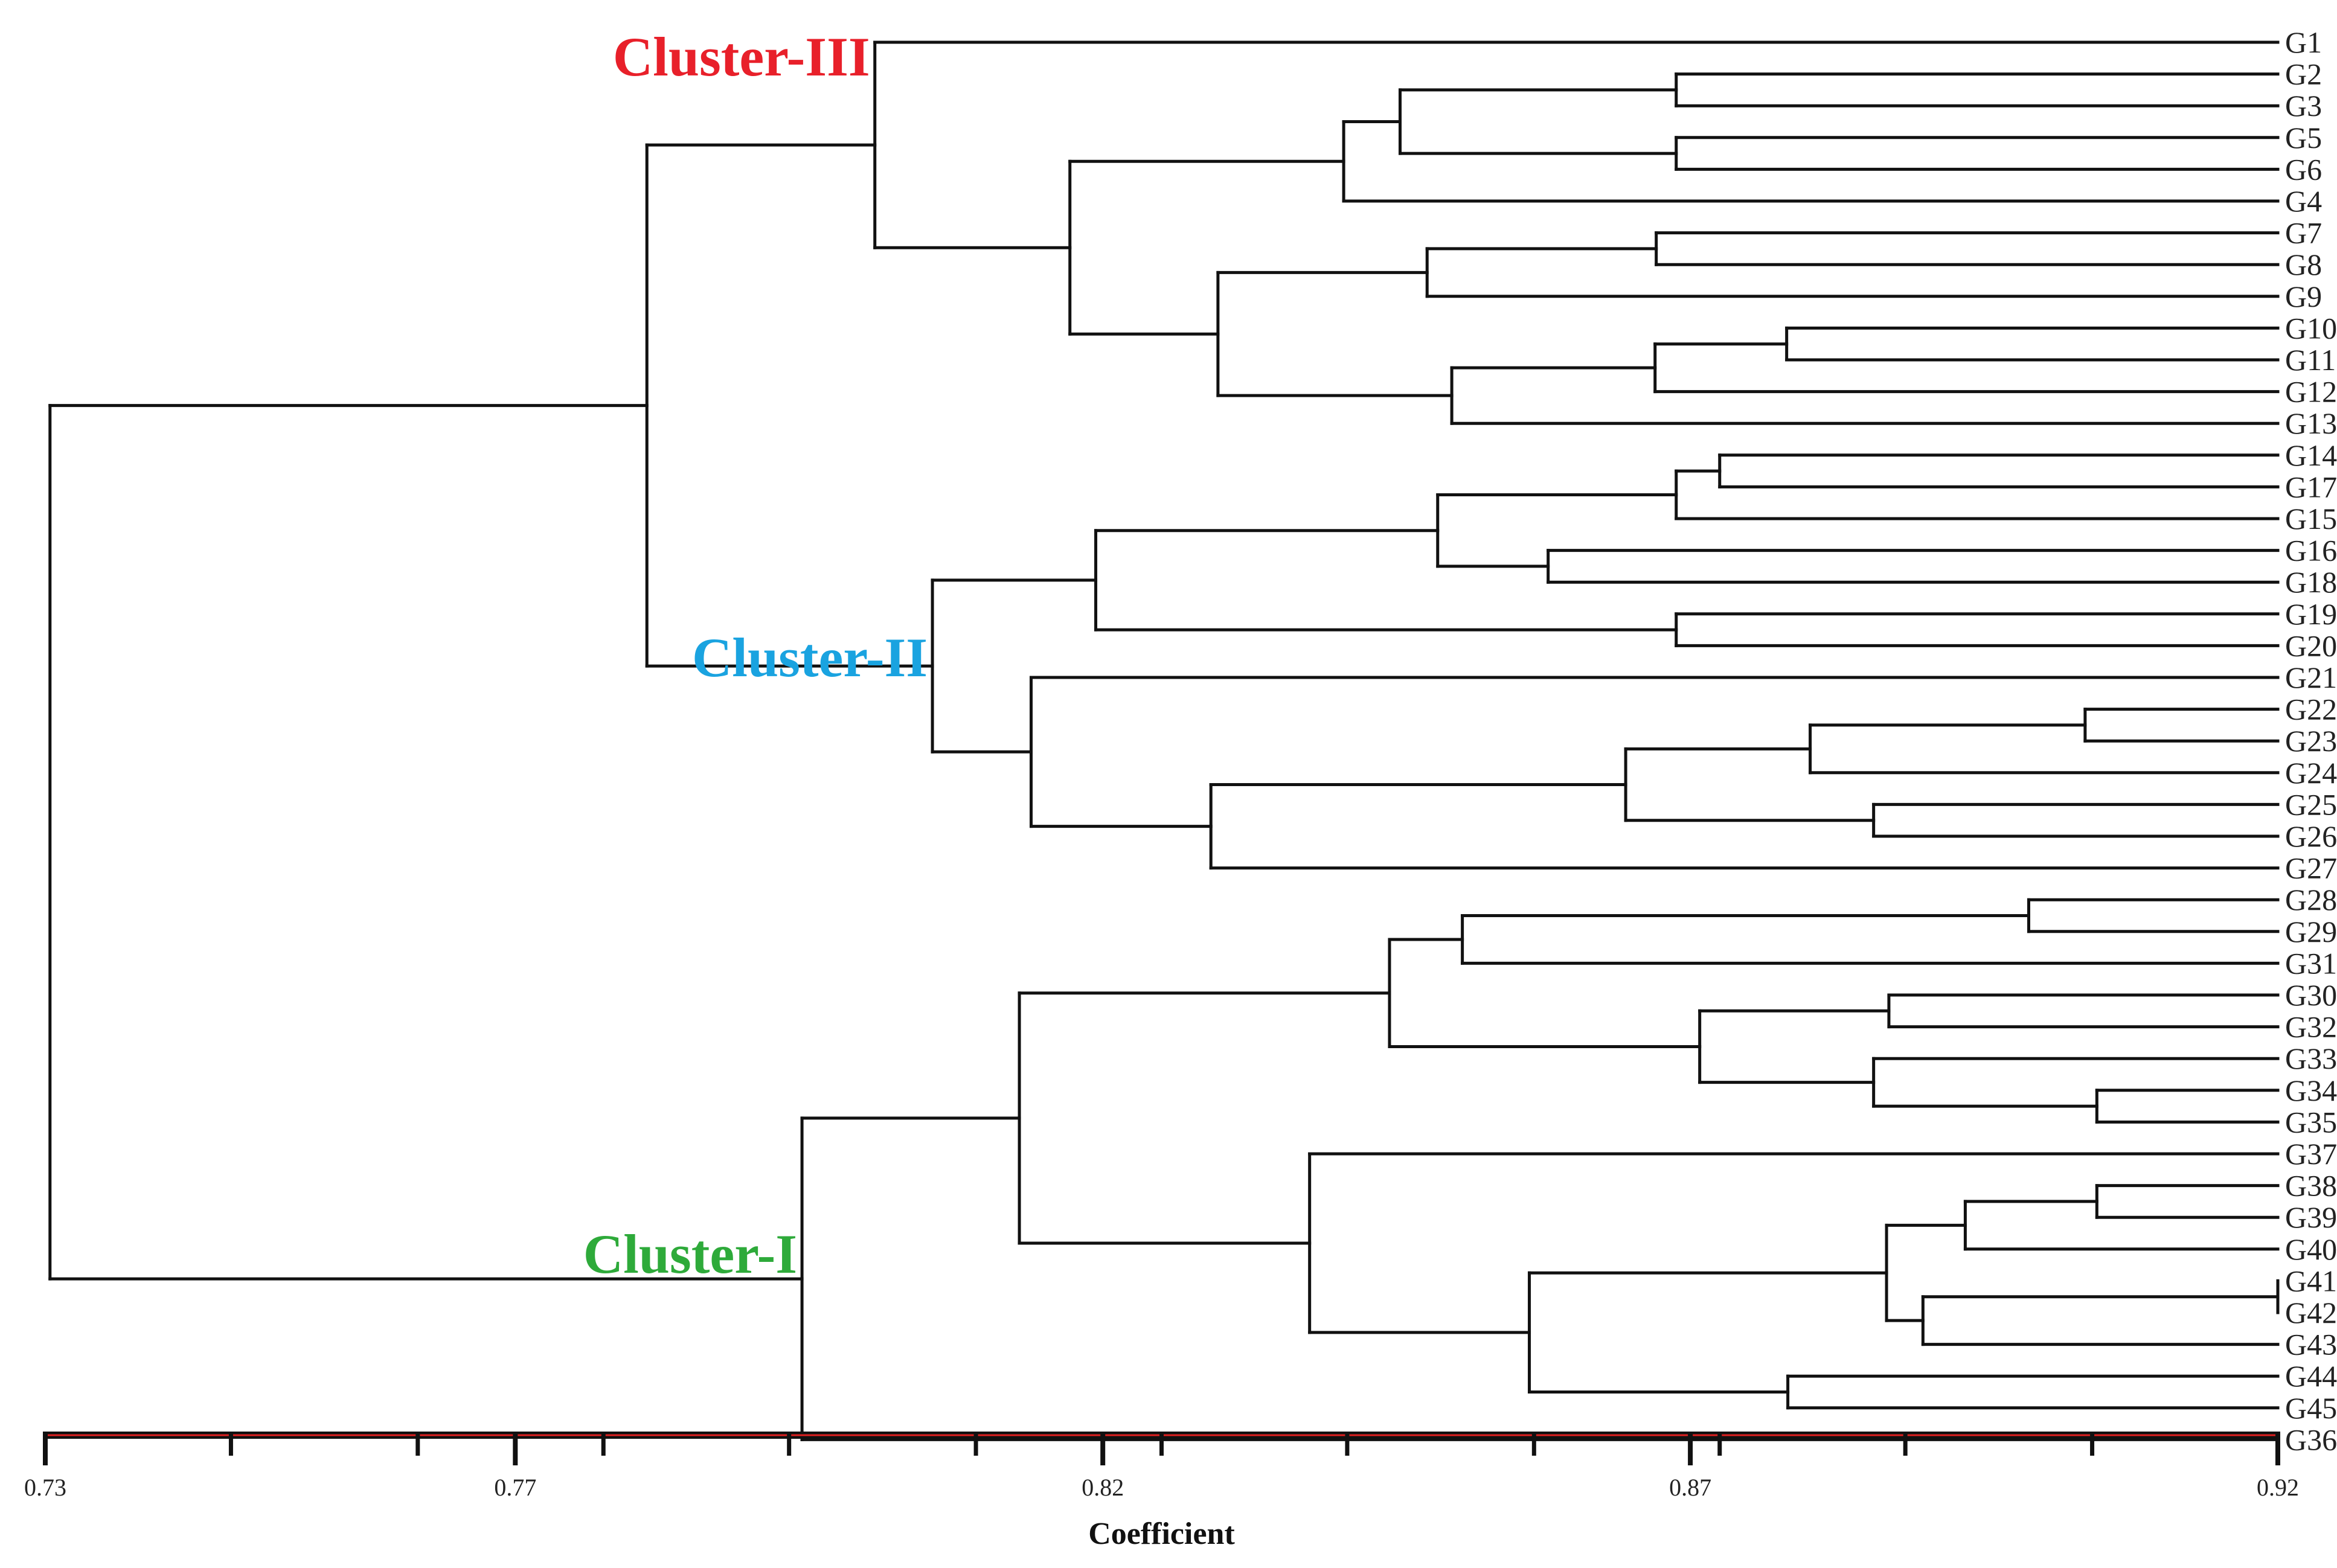 Image resolution: width=2337 pixels, height=1568 pixels. What do you see at coordinates (2311, 1281) in the screenshot?
I see `leaf-label-g41: G41` at bounding box center [2311, 1281].